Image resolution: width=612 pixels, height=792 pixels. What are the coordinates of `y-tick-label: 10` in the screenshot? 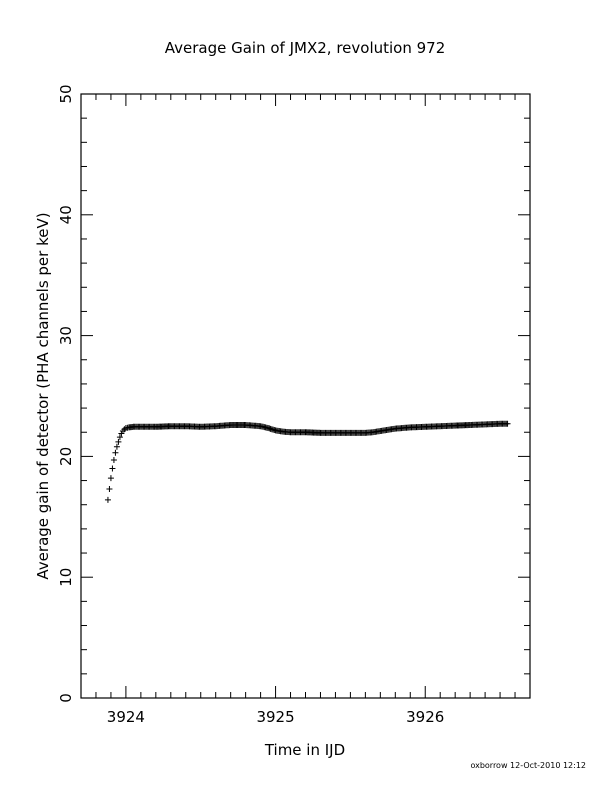 It's located at (66, 577).